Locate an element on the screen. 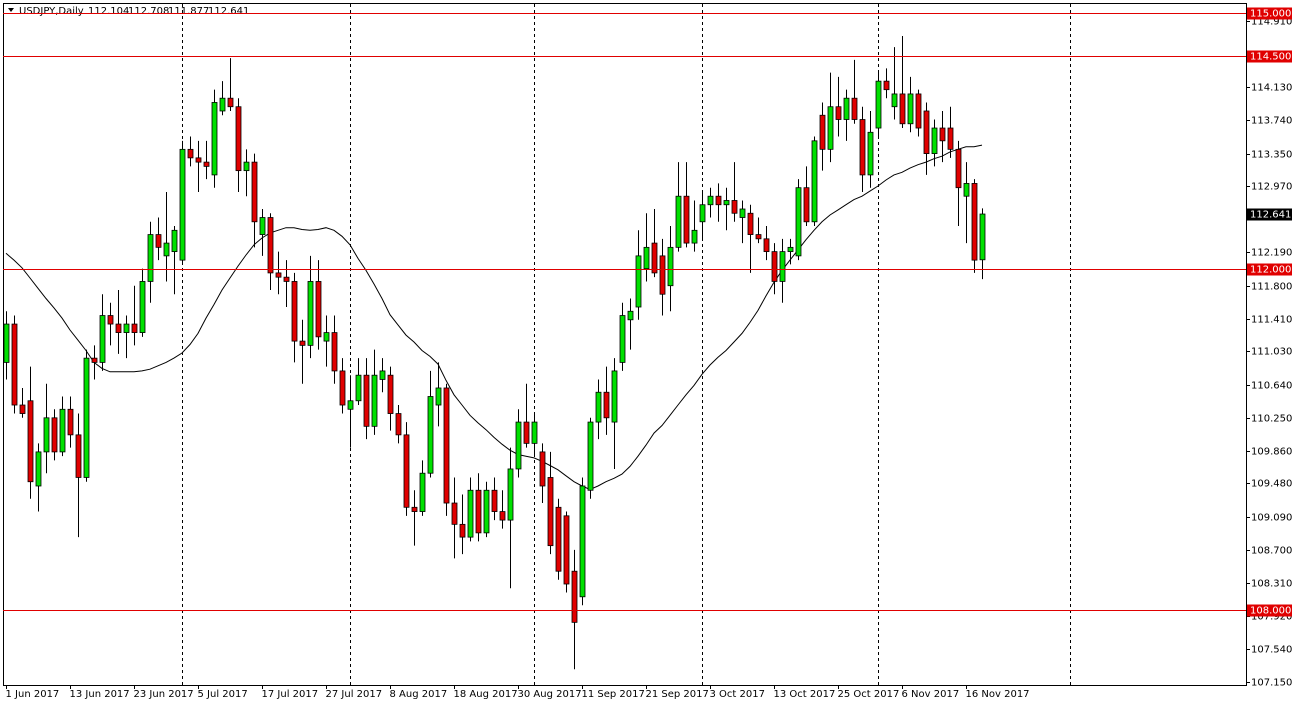  header-value: 112.641 is located at coordinates (228, 11).